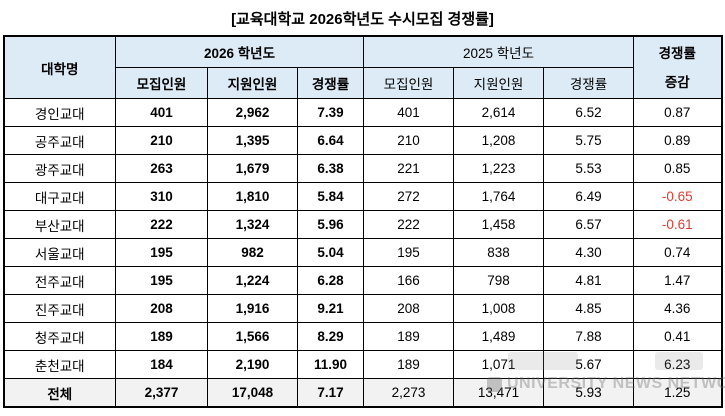 This screenshot has height=416, width=725. Describe the element at coordinates (239, 51) in the screenshot. I see `header-year-2026: 2026 학년도` at that location.